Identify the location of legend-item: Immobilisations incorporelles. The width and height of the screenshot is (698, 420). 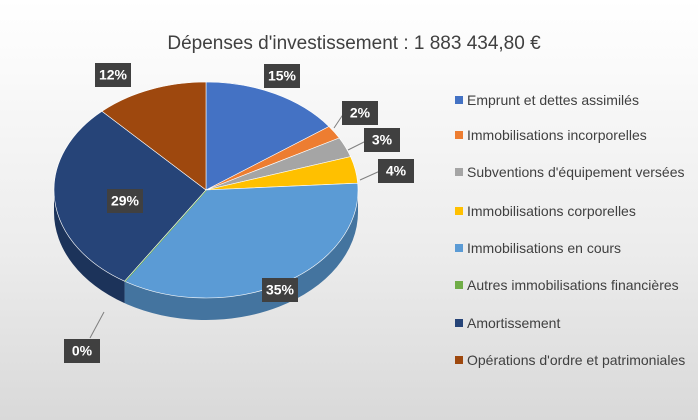
(573, 135).